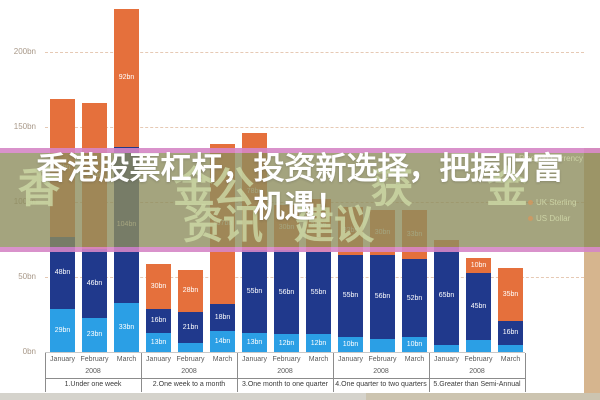 Image resolution: width=600 pixels, height=400 pixels. I want to click on bar-segment: 29bn, so click(62, 330).